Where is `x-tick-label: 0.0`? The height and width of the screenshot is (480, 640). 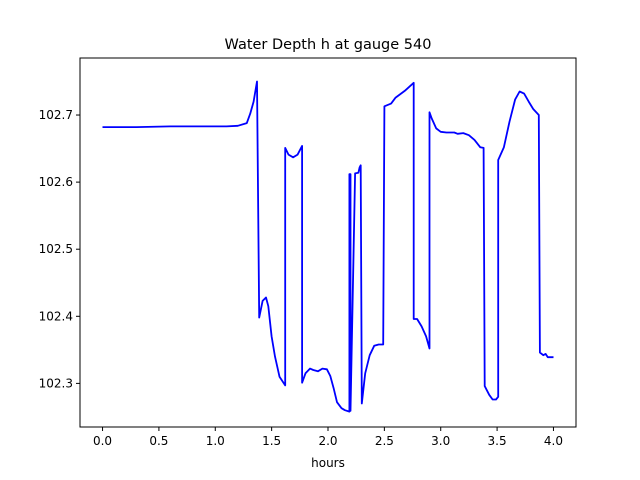
x-tick-label: 0.0 is located at coordinates (102, 441).